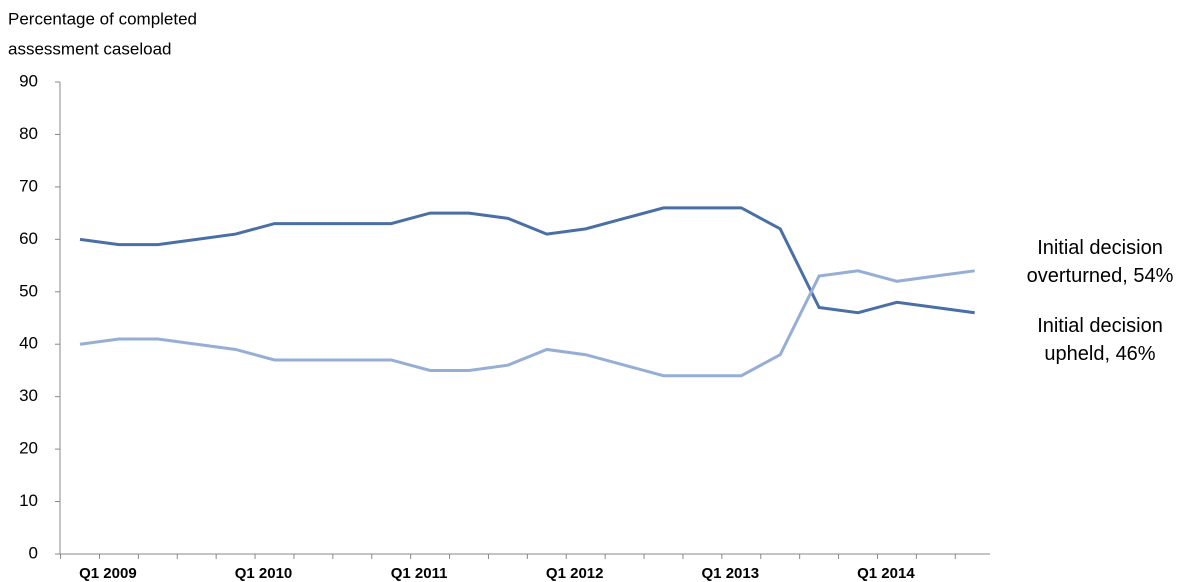  Describe the element at coordinates (575, 573) in the screenshot. I see `x-tick-label: Q1 2012` at that location.